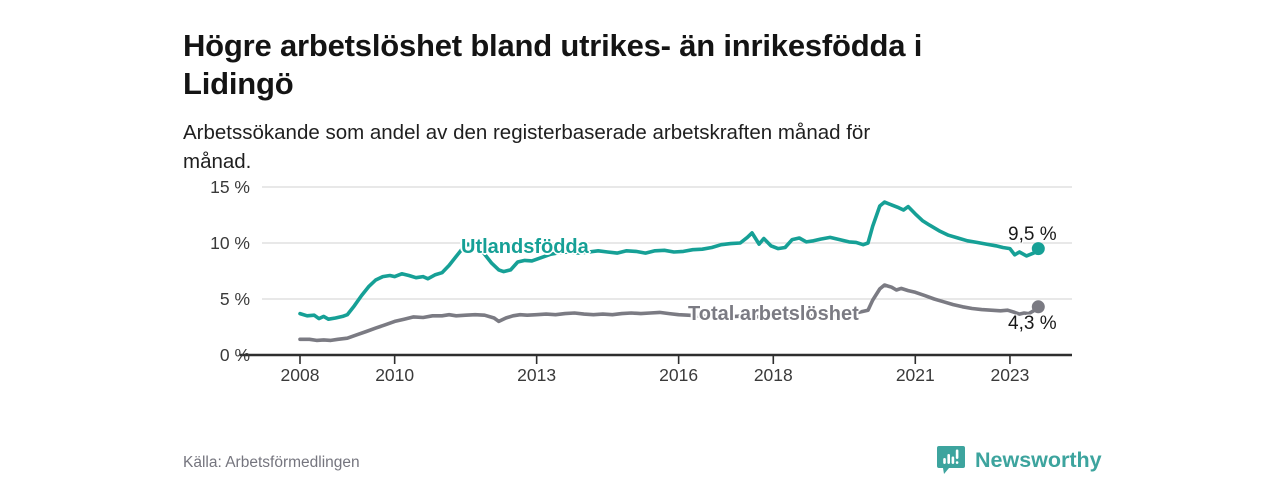 The image size is (1280, 480). What do you see at coordinates (669, 261) in the screenshot?
I see `series-line-utlandsfodda` at bounding box center [669, 261].